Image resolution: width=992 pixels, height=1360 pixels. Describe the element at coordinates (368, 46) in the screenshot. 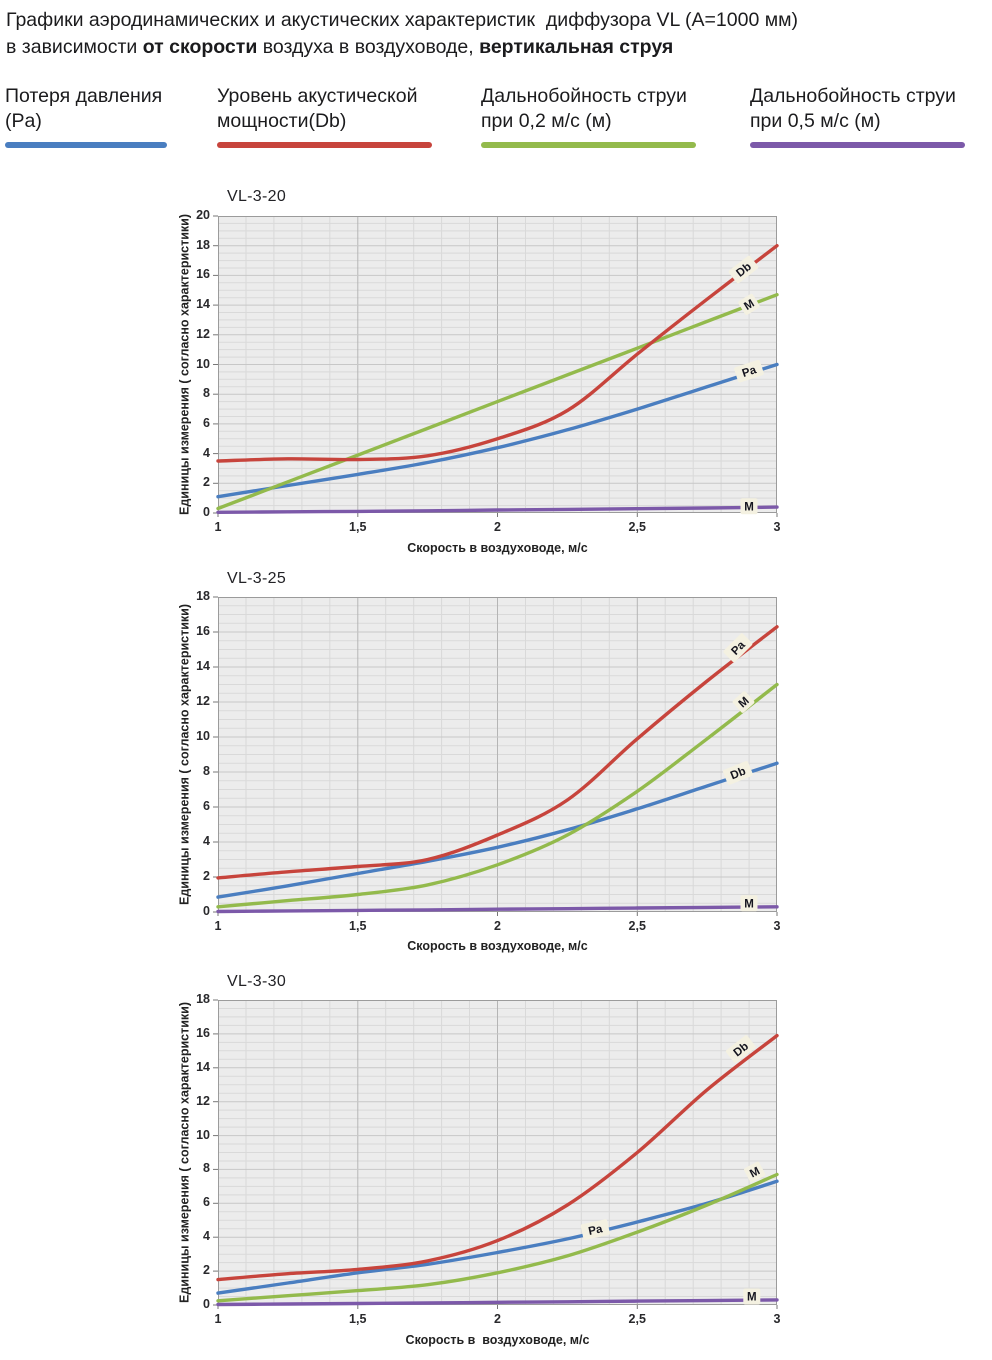

I see `title-line-2-middle: воздуха в воздуховоде,` at that location.